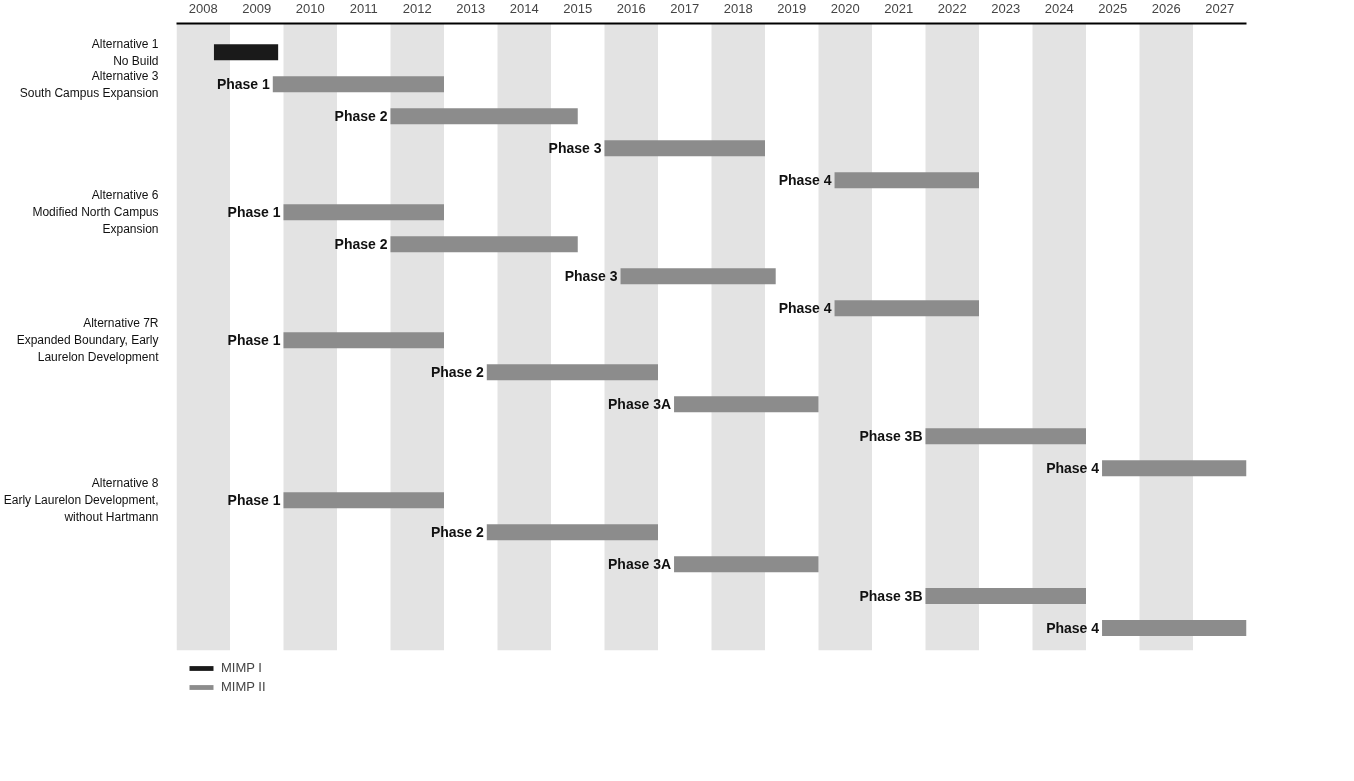 This screenshot has width=1354, height=781. I want to click on x-tick-label: 2019, so click(792, 8).